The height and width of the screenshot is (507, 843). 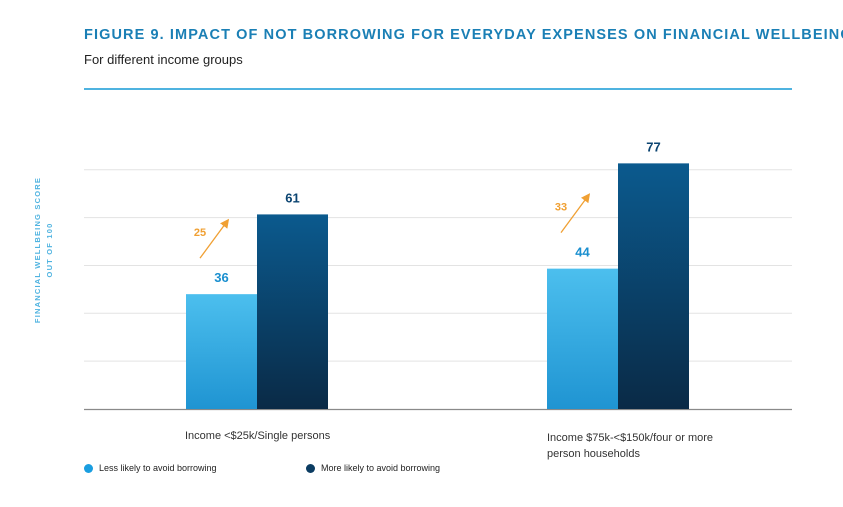 I want to click on difference-arrow-income-low, so click(x=214, y=238).